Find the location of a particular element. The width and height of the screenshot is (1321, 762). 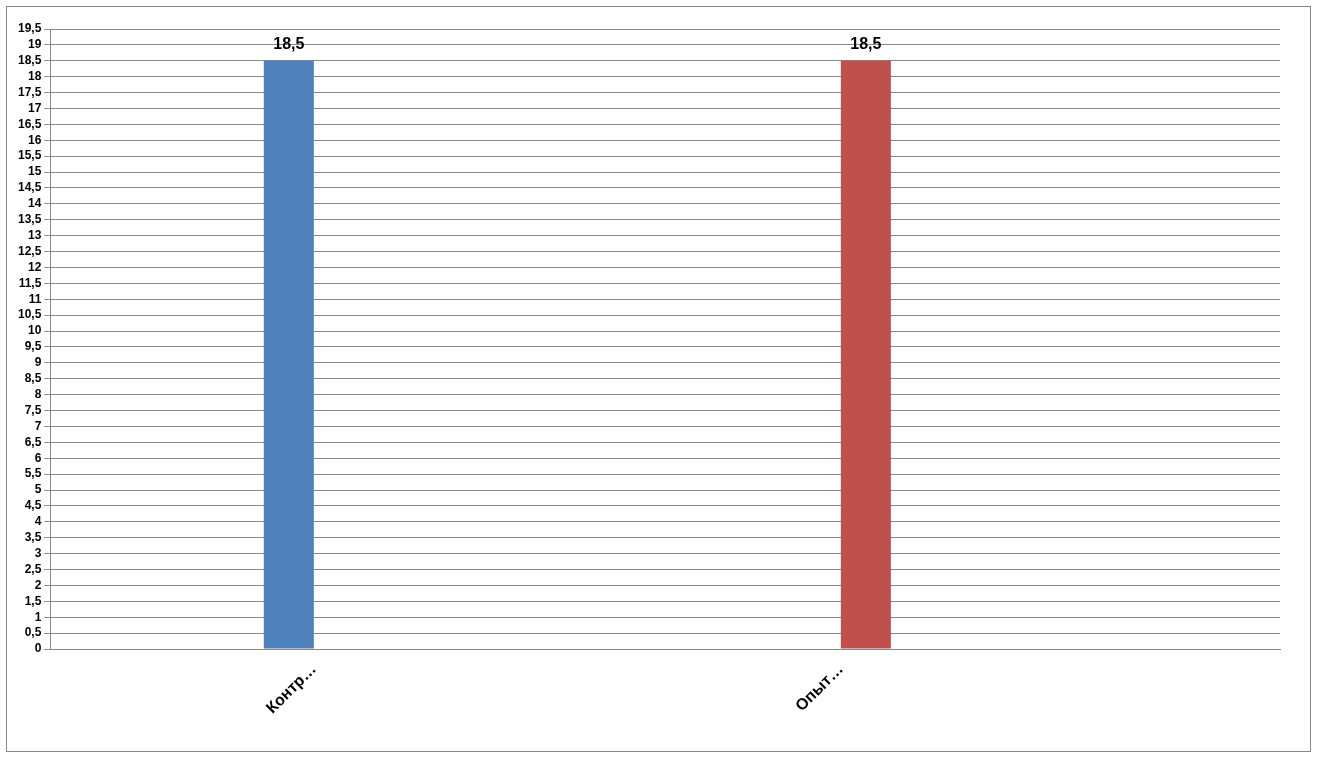

y-tick-label: 19 is located at coordinates (35, 44).